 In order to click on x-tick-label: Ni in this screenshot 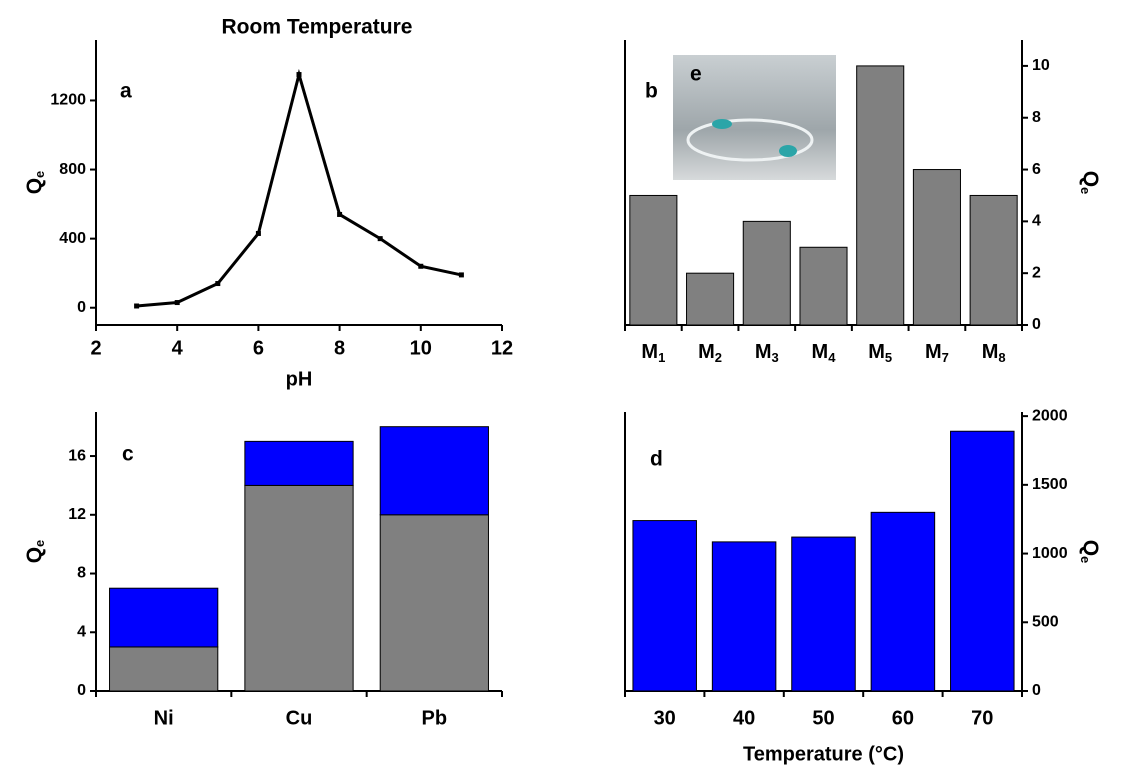, I will do `click(164, 718)`.